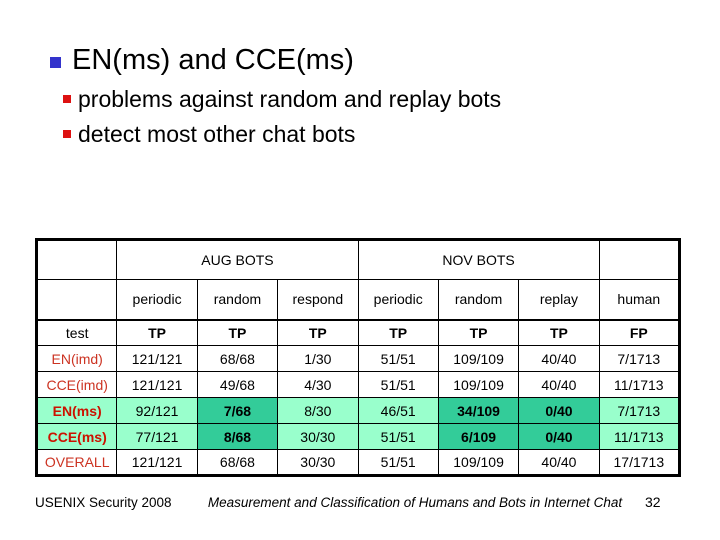 This screenshot has height=540, width=720. What do you see at coordinates (653, 502) in the screenshot?
I see `slide-number: 32` at bounding box center [653, 502].